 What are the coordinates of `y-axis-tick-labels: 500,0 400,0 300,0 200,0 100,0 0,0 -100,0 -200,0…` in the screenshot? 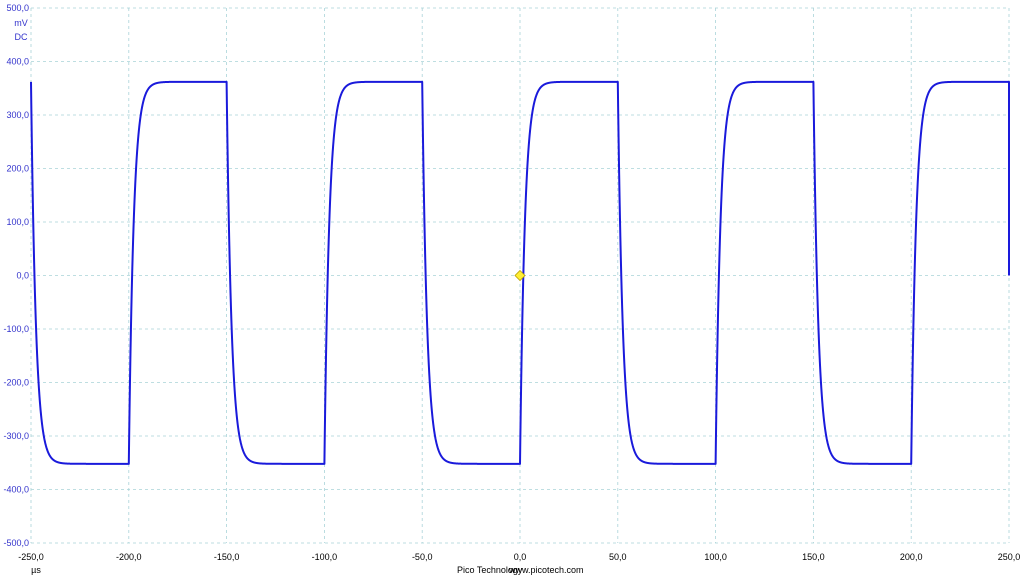 It's located at (16, 275).